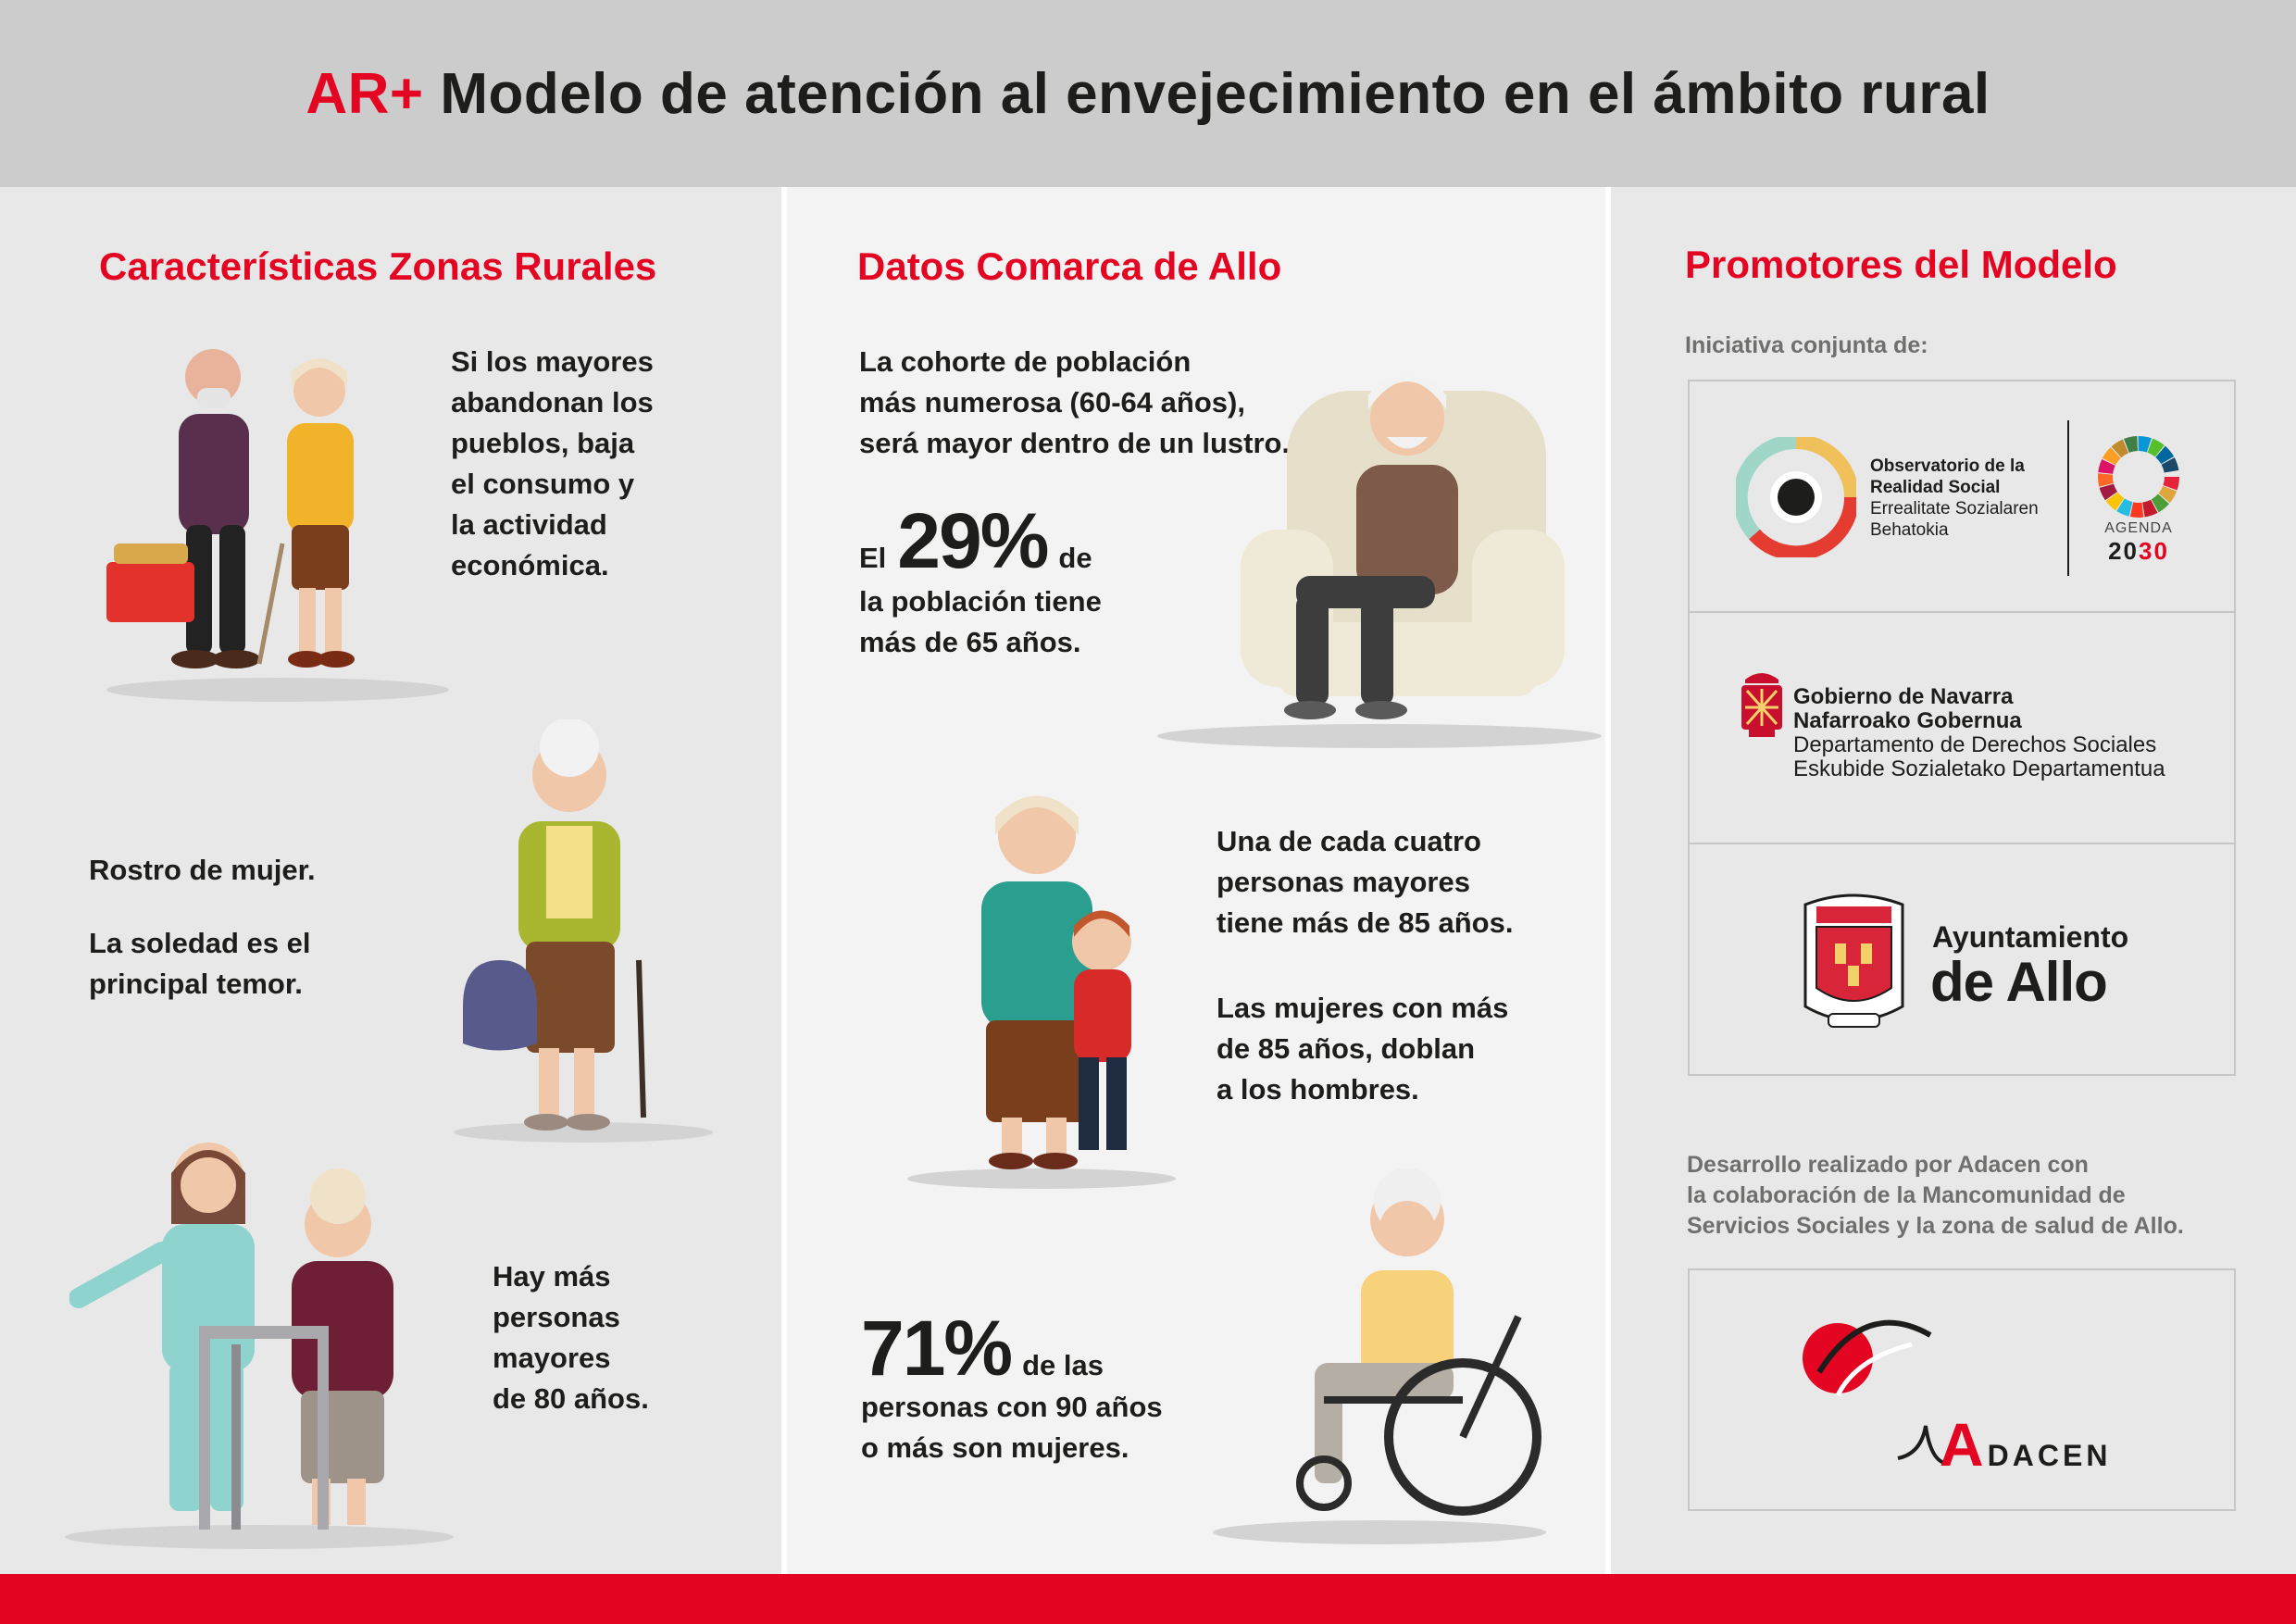 This screenshot has width=2296, height=1624. I want to click on man-armchair-illustration, so click(1403, 544).